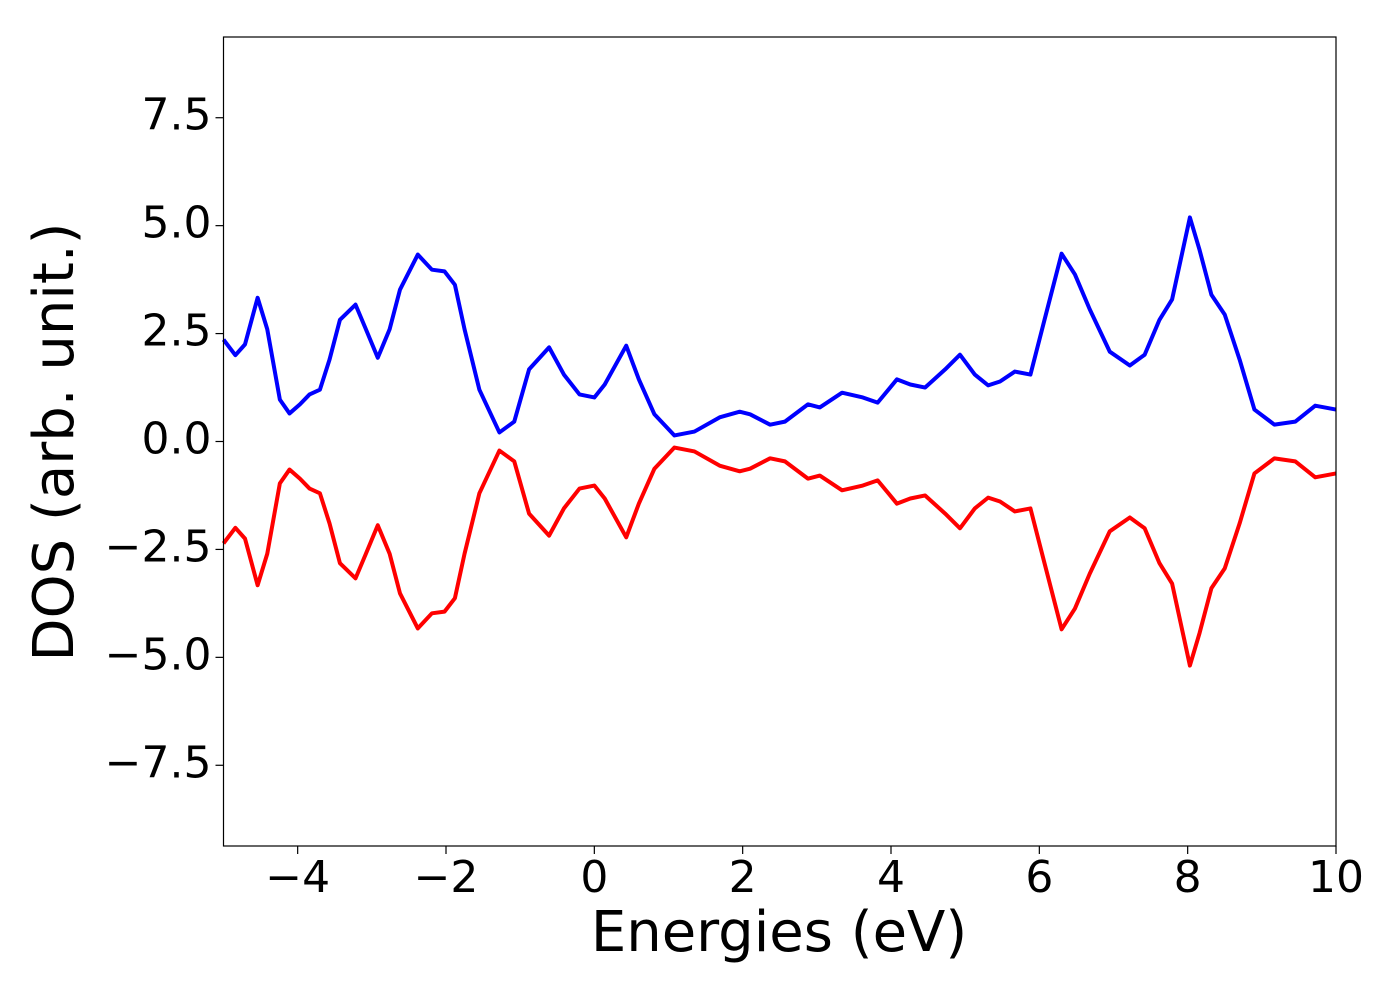 The height and width of the screenshot is (1000, 1400). Describe the element at coordinates (177, 115) in the screenshot. I see `y-tick-label: 7.5` at that location.